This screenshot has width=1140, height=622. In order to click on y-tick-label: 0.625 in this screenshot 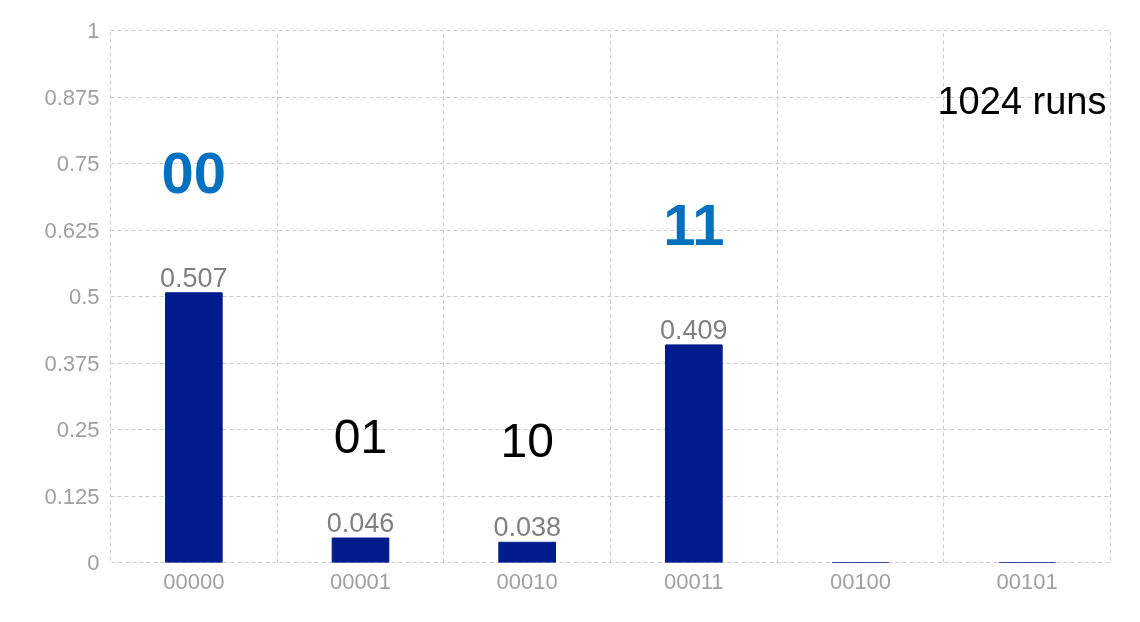, I will do `click(72, 230)`.